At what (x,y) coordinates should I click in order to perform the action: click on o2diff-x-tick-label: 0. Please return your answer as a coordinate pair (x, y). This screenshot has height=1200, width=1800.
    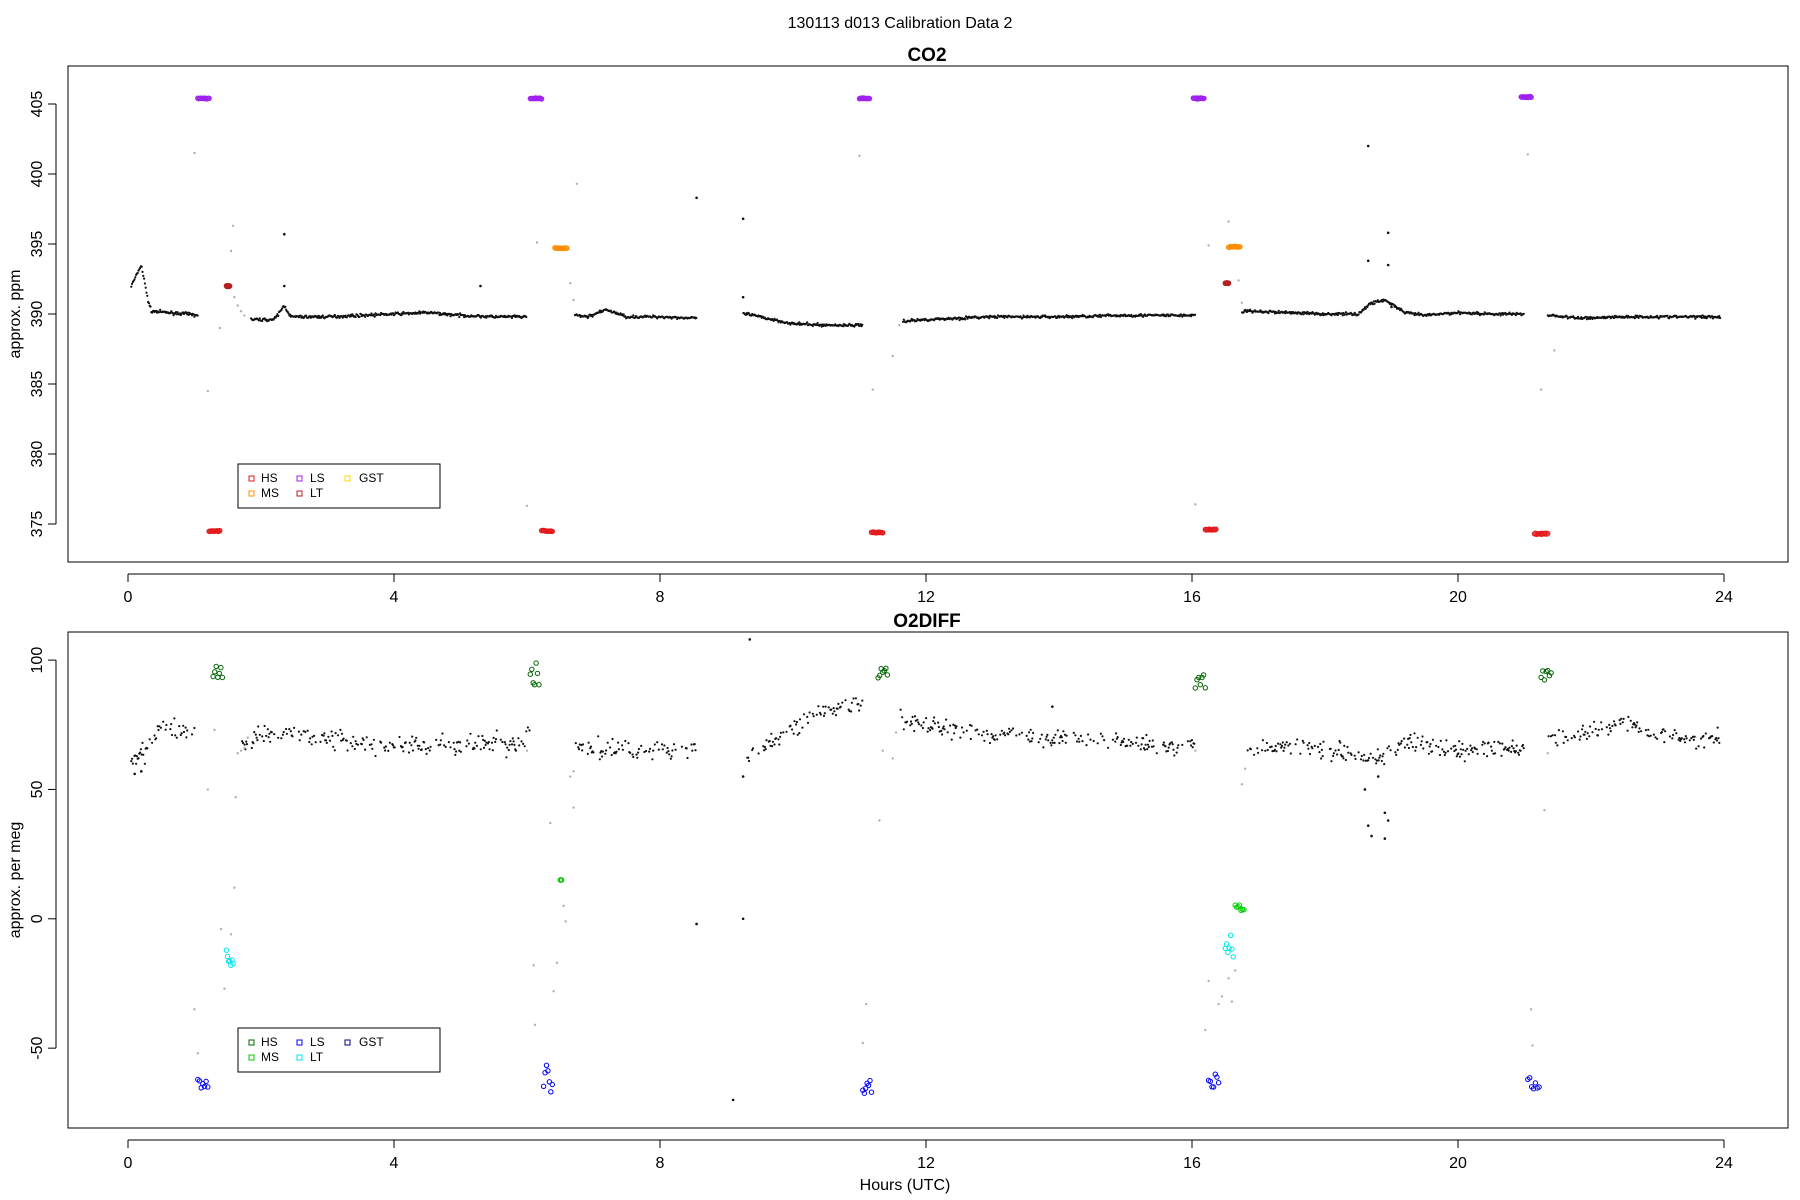
    Looking at the image, I should click on (128, 1163).